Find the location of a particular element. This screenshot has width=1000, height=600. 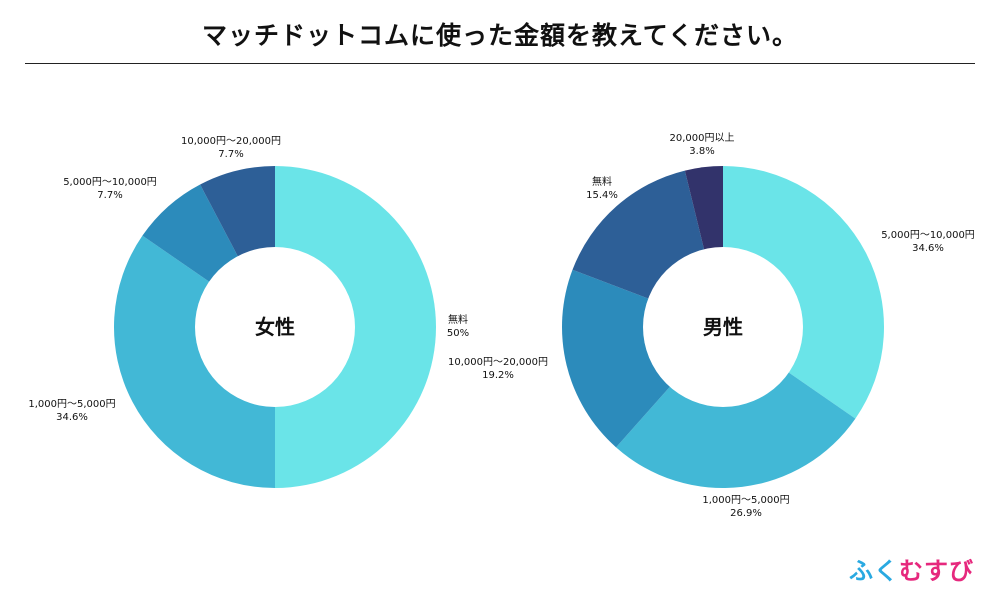

brand-logo-char: む is located at coordinates (911, 571).